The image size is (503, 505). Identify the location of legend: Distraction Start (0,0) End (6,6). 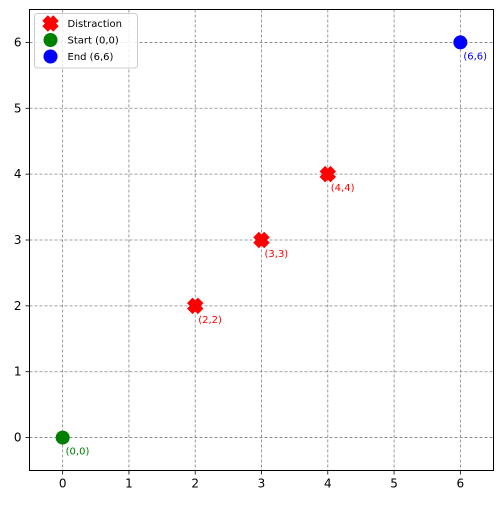
(86, 41).